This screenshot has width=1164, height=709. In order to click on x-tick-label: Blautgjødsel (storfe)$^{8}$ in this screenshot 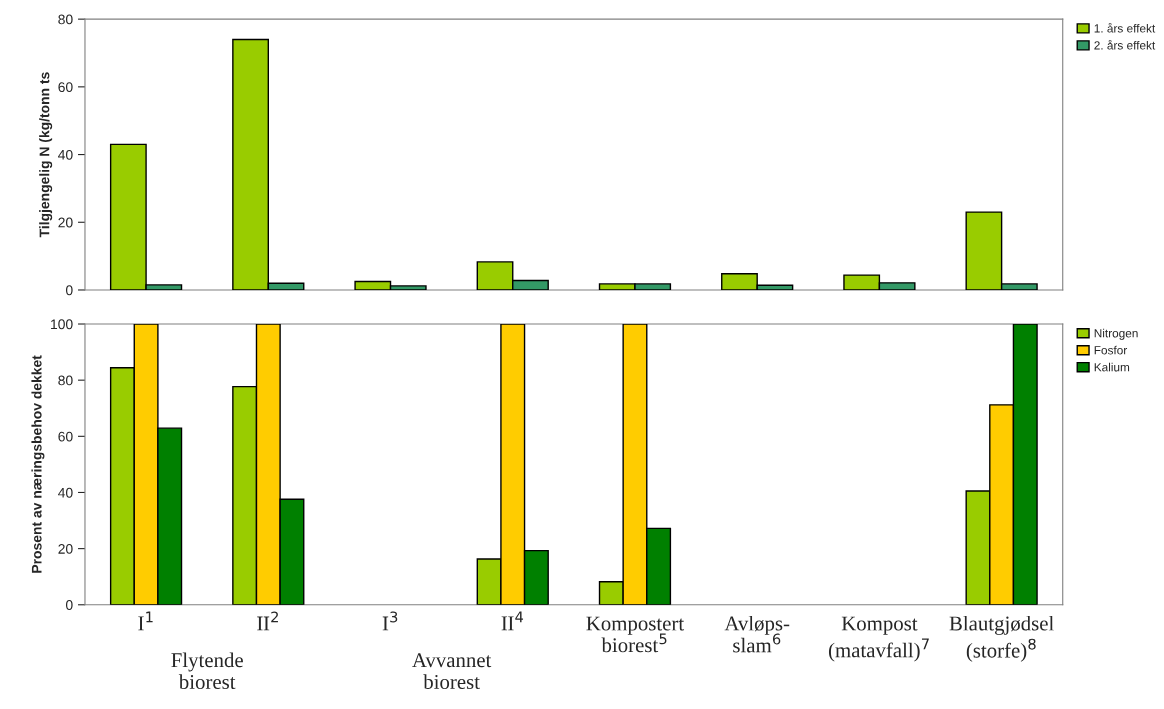, I will do `click(1001, 638)`.